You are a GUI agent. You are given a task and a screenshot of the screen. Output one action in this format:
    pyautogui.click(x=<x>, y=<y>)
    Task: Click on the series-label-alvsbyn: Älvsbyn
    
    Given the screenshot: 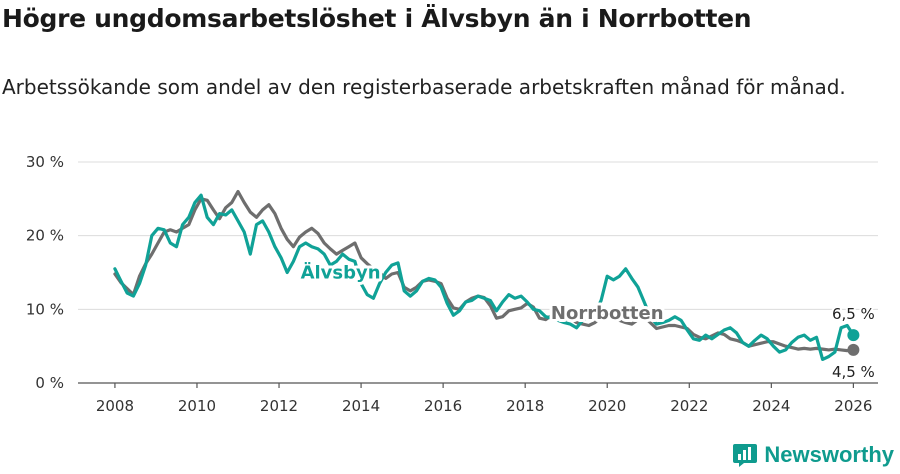 What is the action you would take?
    pyautogui.click(x=341, y=272)
    